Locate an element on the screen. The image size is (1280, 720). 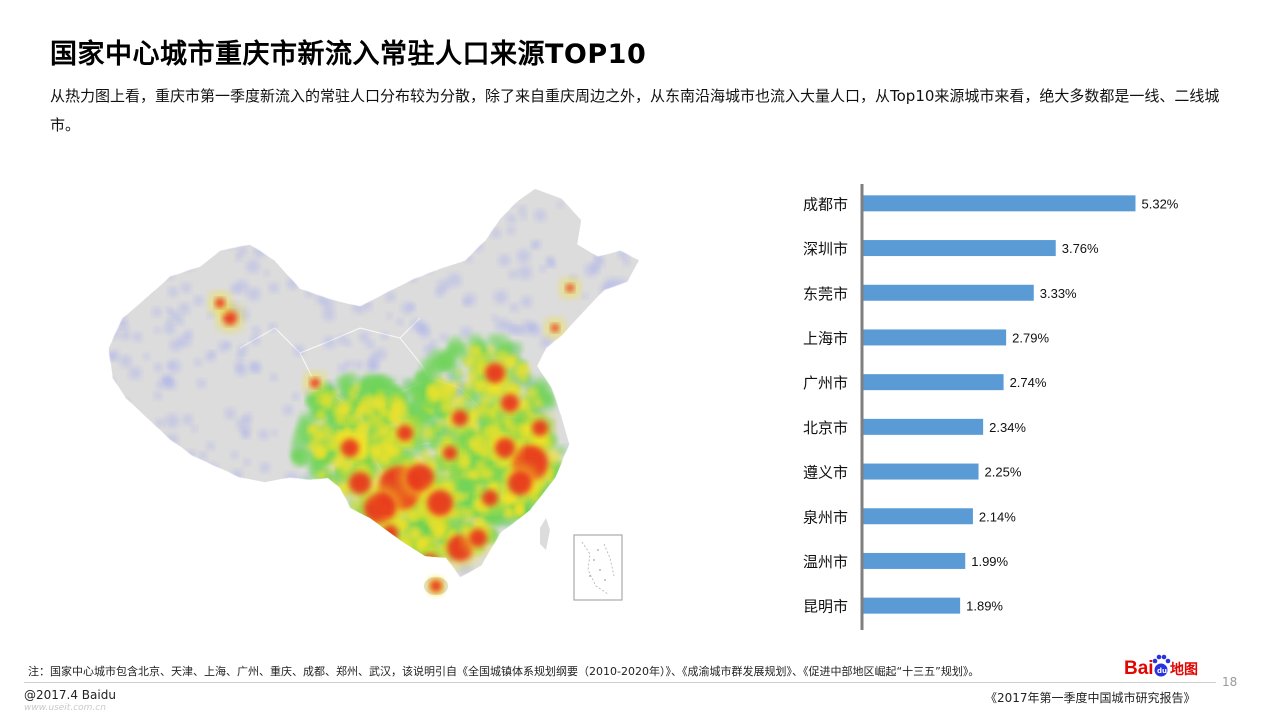
category-label-0: 成都市 is located at coordinates (825, 204).